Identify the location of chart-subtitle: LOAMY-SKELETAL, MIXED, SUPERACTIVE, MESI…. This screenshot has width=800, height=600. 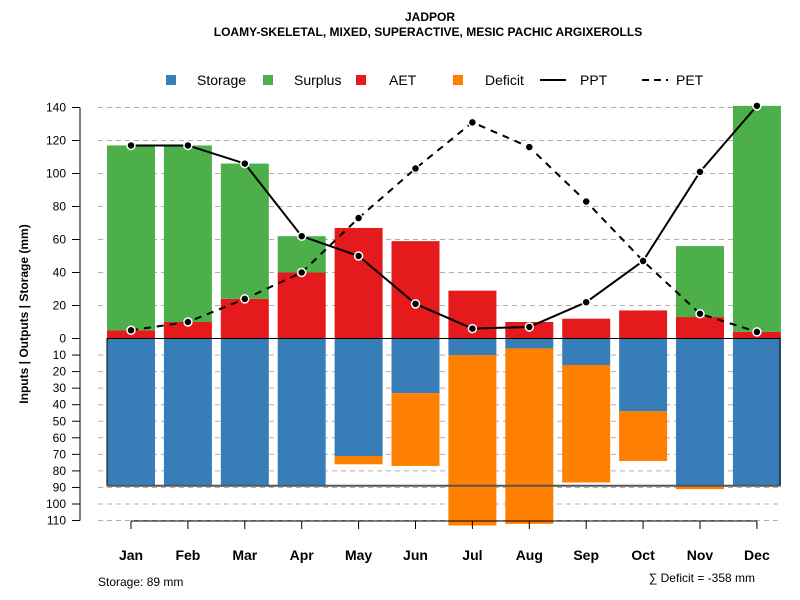
(428, 32).